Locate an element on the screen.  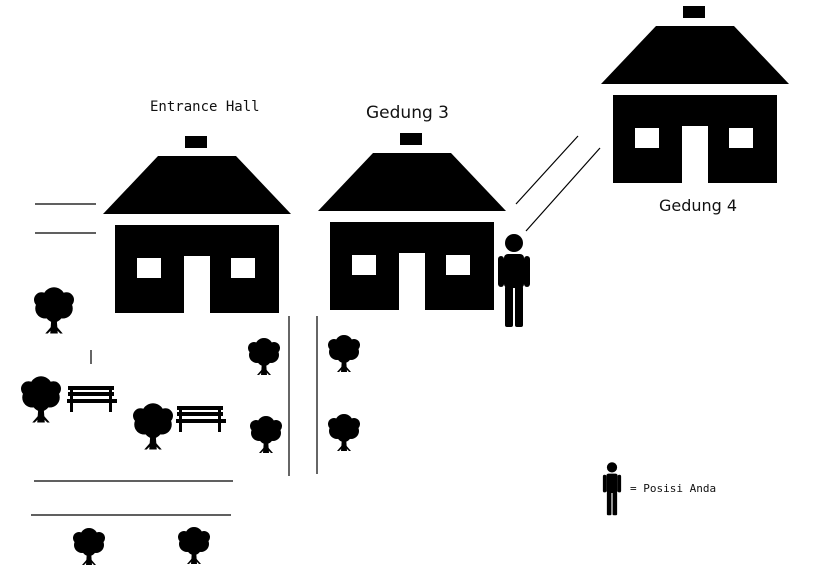
gedung-4-label: Gedung 4 is located at coordinates (698, 205).